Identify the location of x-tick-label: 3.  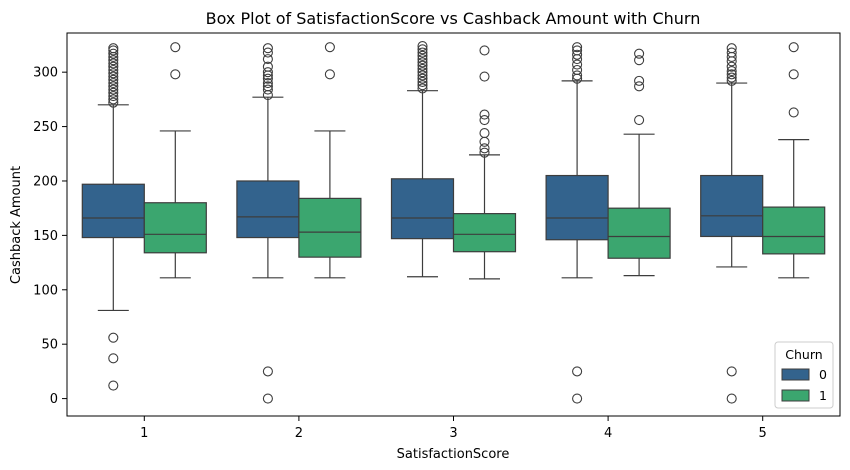
(453, 433).